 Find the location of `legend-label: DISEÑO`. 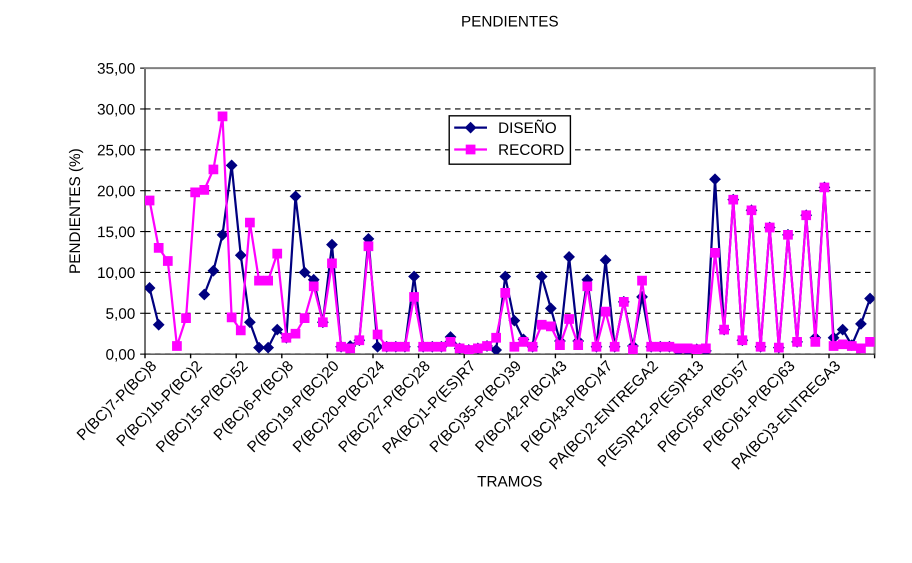

legend-label: DISEÑO is located at coordinates (527, 127).